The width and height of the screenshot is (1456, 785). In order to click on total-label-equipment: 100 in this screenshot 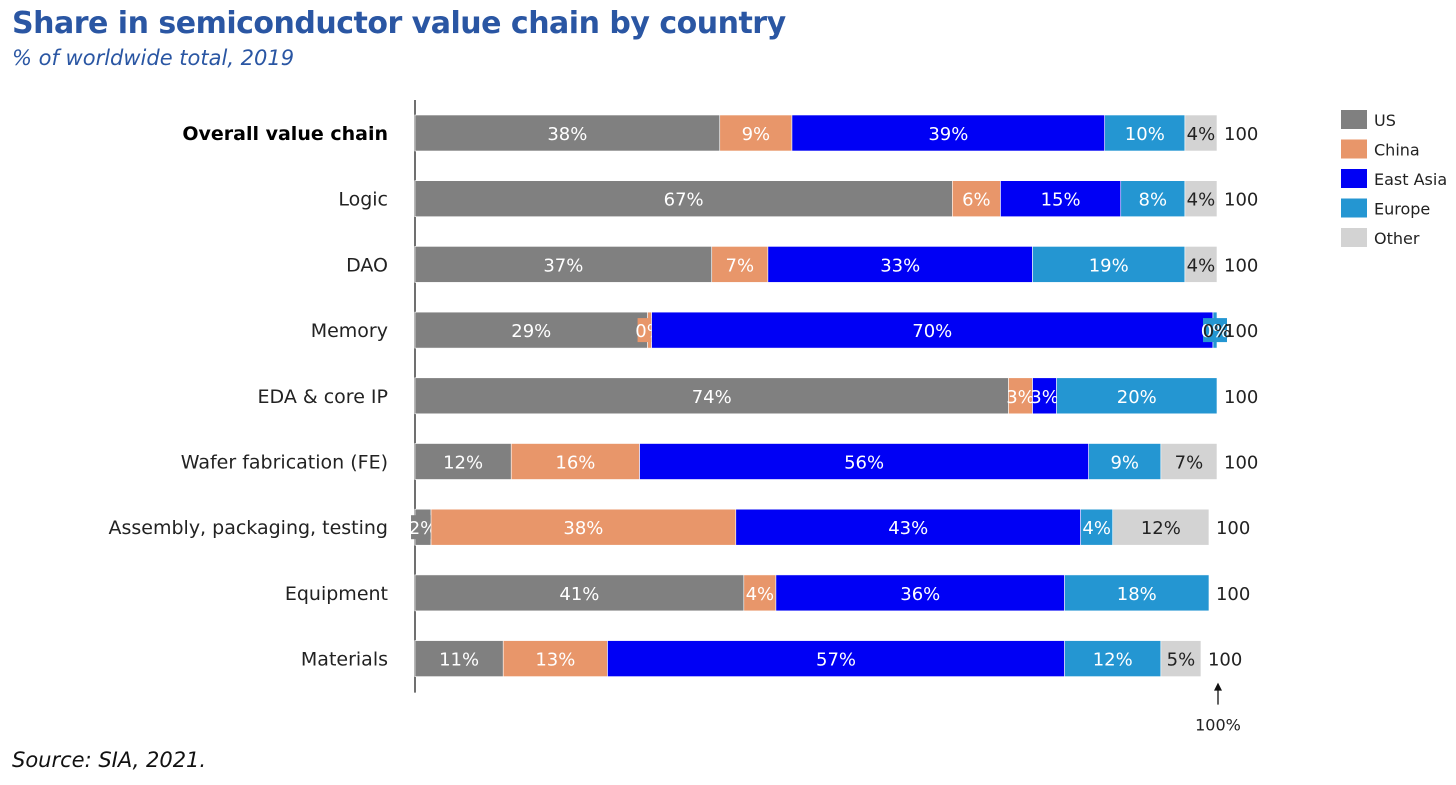, I will do `click(1233, 594)`.